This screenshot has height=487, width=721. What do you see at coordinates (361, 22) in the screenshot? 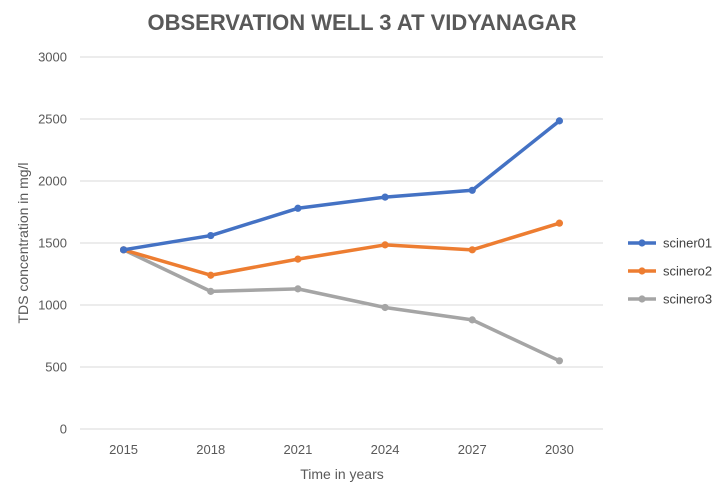
I see `chart-title: OBSERVATION WELL 3 AT VIDYANAGAR` at bounding box center [361, 22].